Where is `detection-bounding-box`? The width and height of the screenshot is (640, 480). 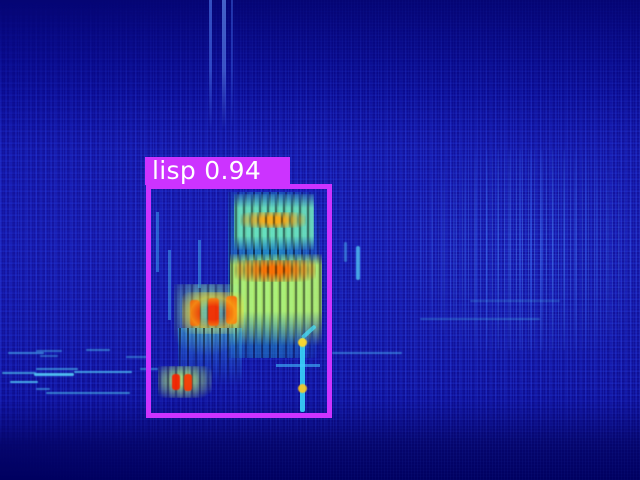
detection-bounding-box is located at coordinates (239, 301).